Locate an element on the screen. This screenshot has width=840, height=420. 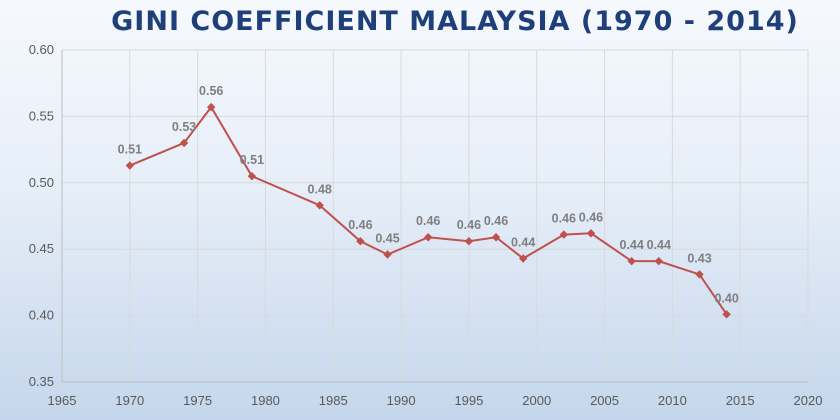
y-tick-label: 0.60 is located at coordinates (41, 49).